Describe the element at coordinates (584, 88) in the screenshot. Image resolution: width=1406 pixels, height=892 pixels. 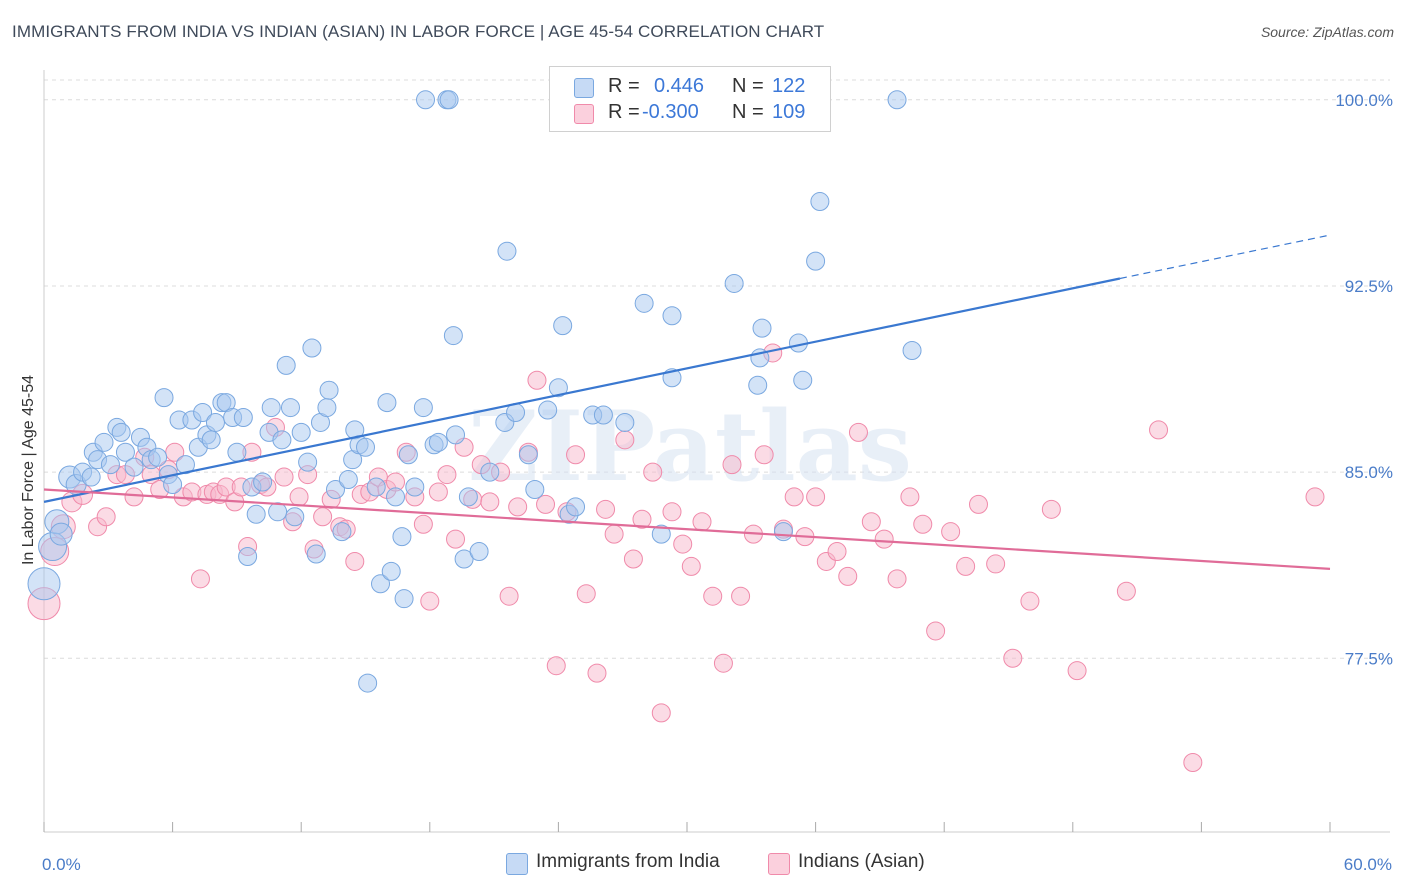
I see `legend-swatch-india` at that location.